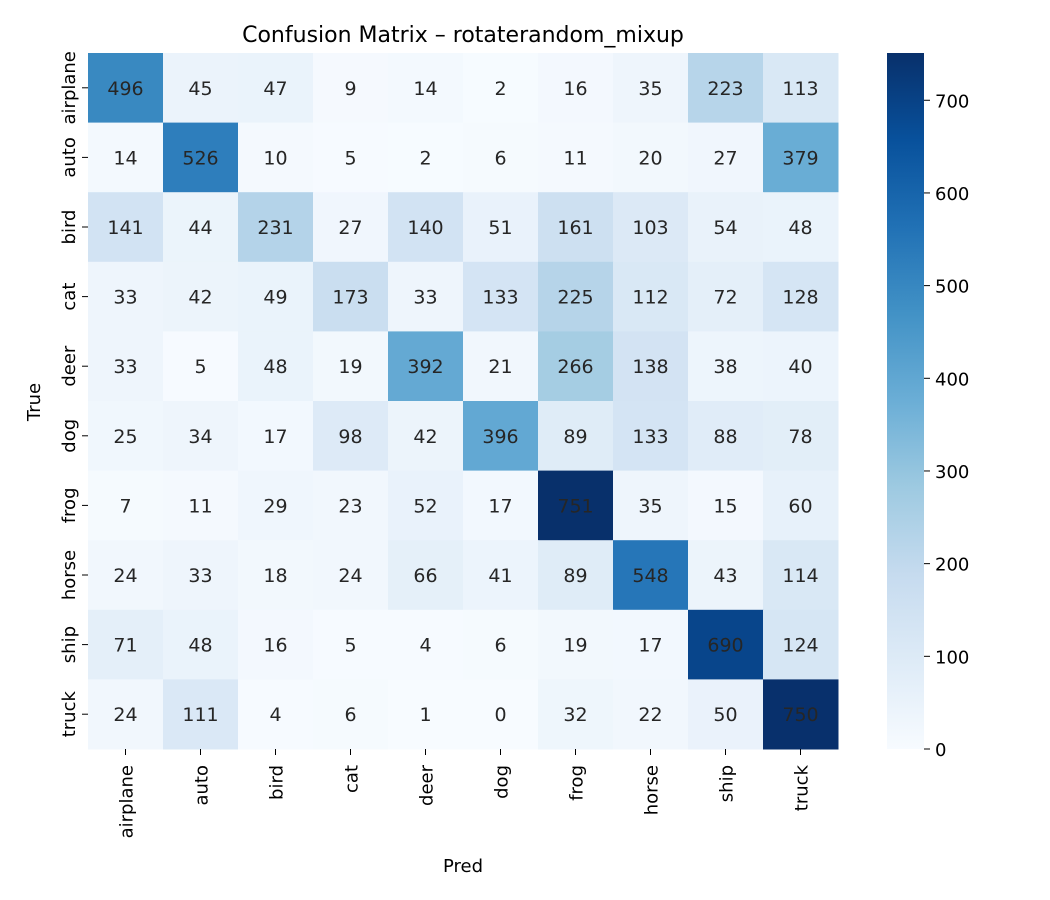 The height and width of the screenshot is (900, 1050). I want to click on cell-value-label: 15, so click(725, 506).